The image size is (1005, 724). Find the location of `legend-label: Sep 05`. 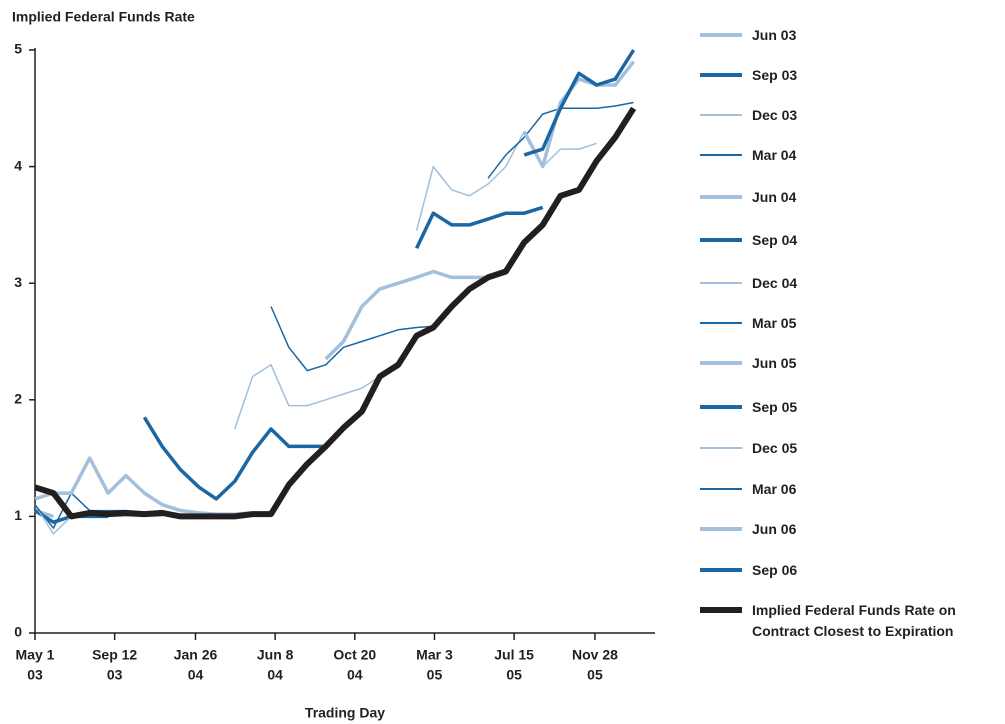

legend-label: Sep 05 is located at coordinates (775, 407).